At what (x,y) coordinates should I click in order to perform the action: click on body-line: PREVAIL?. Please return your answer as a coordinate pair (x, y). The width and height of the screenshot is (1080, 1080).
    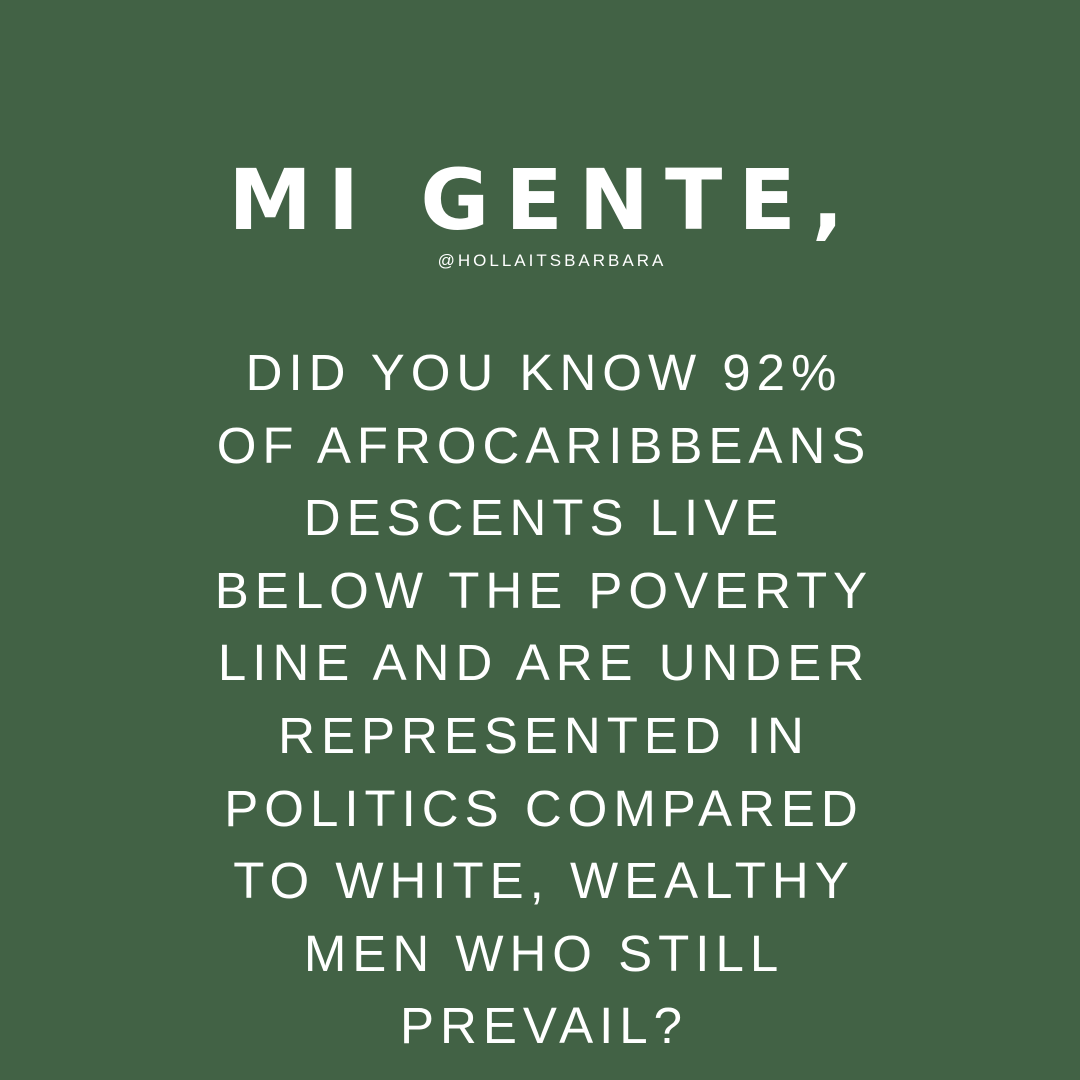
    Looking at the image, I should click on (543, 1026).